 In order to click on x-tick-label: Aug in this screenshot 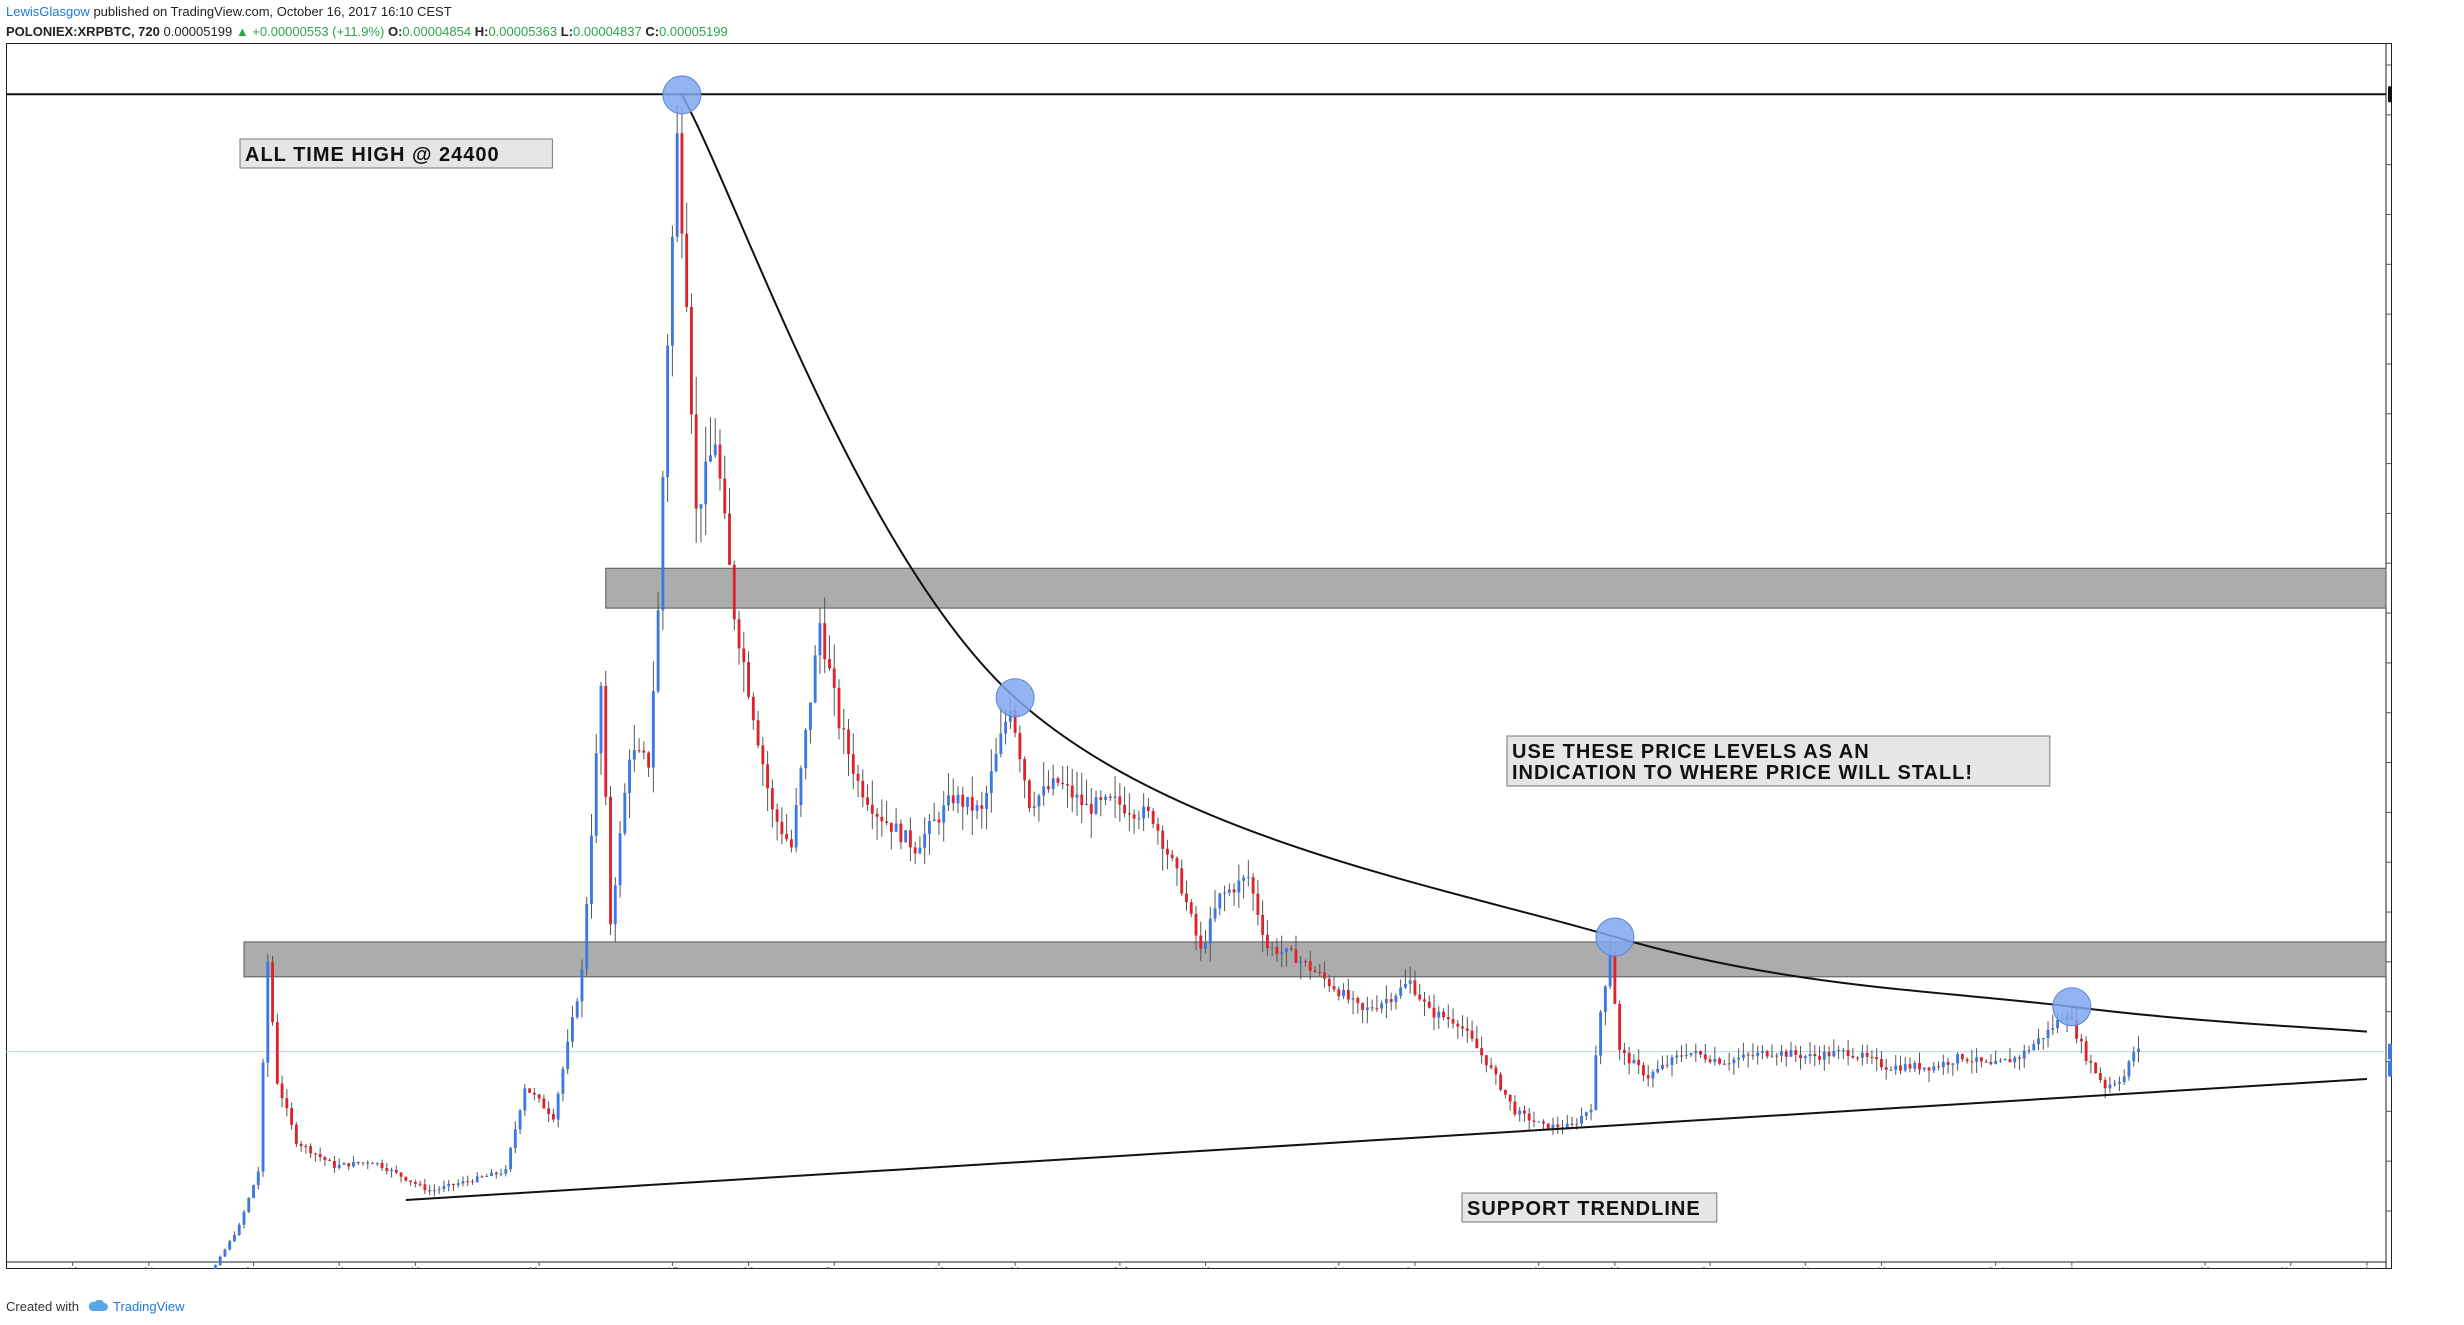, I will do `click(1414, 1267)`.